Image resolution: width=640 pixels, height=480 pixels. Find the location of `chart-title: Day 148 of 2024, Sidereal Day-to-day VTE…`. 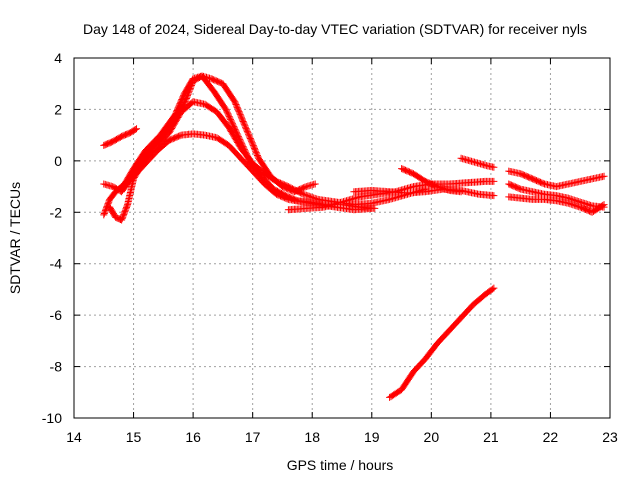

chart-title: Day 148 of 2024, Sidereal Day-to-day VTE… is located at coordinates (335, 29).